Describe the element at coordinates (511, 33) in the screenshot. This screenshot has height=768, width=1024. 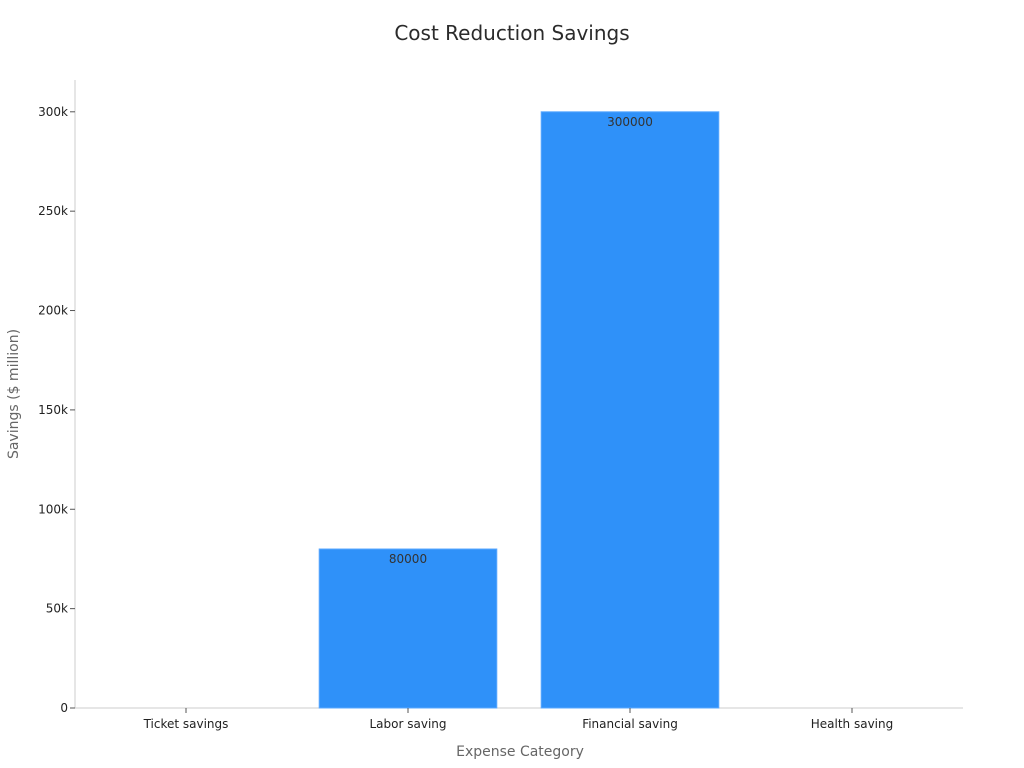
I see `chart-title: Cost Reduction Savings` at that location.